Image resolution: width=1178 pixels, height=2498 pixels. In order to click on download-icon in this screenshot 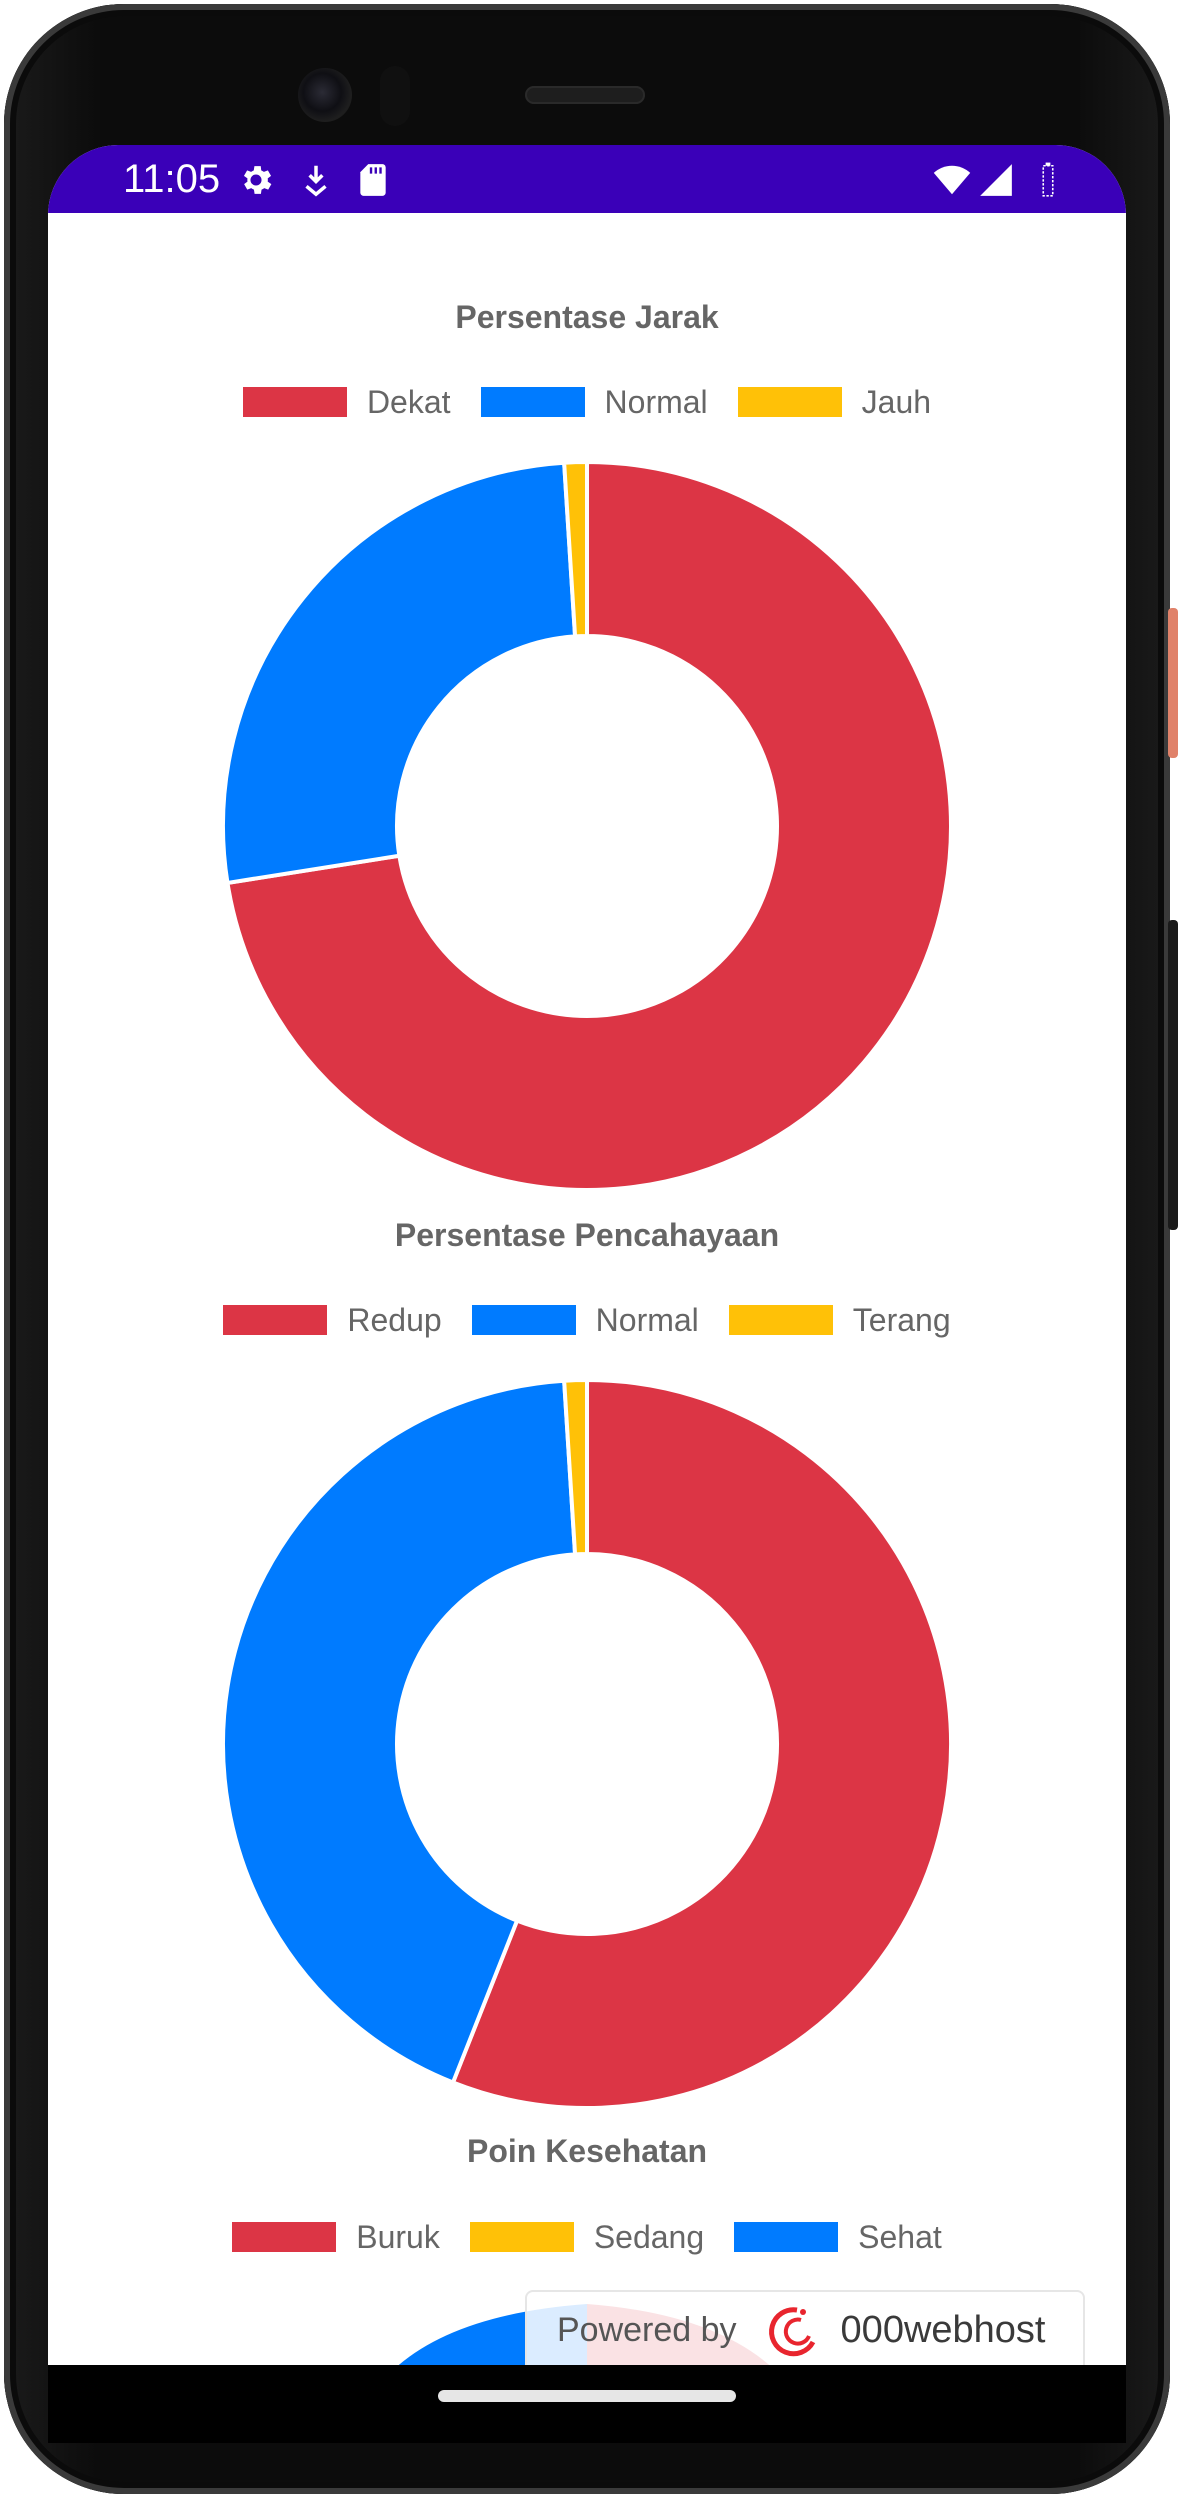, I will do `click(316, 181)`.